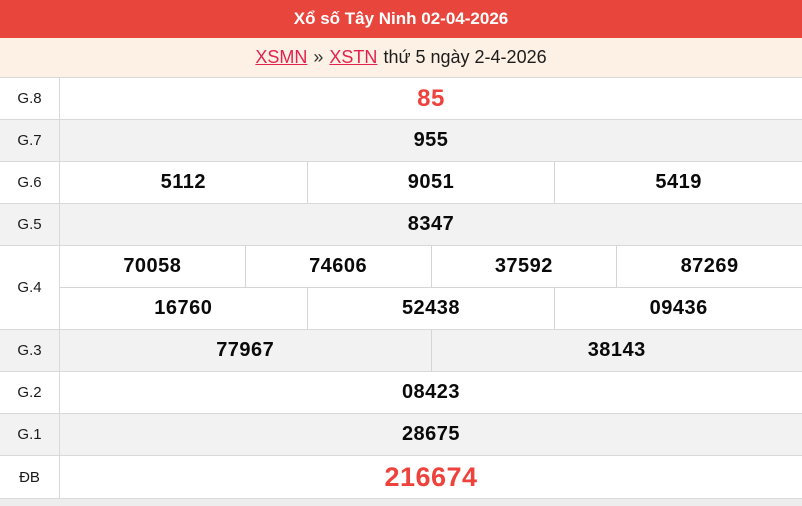 The image size is (802, 506). I want to click on prize-values: 08423, so click(431, 392).